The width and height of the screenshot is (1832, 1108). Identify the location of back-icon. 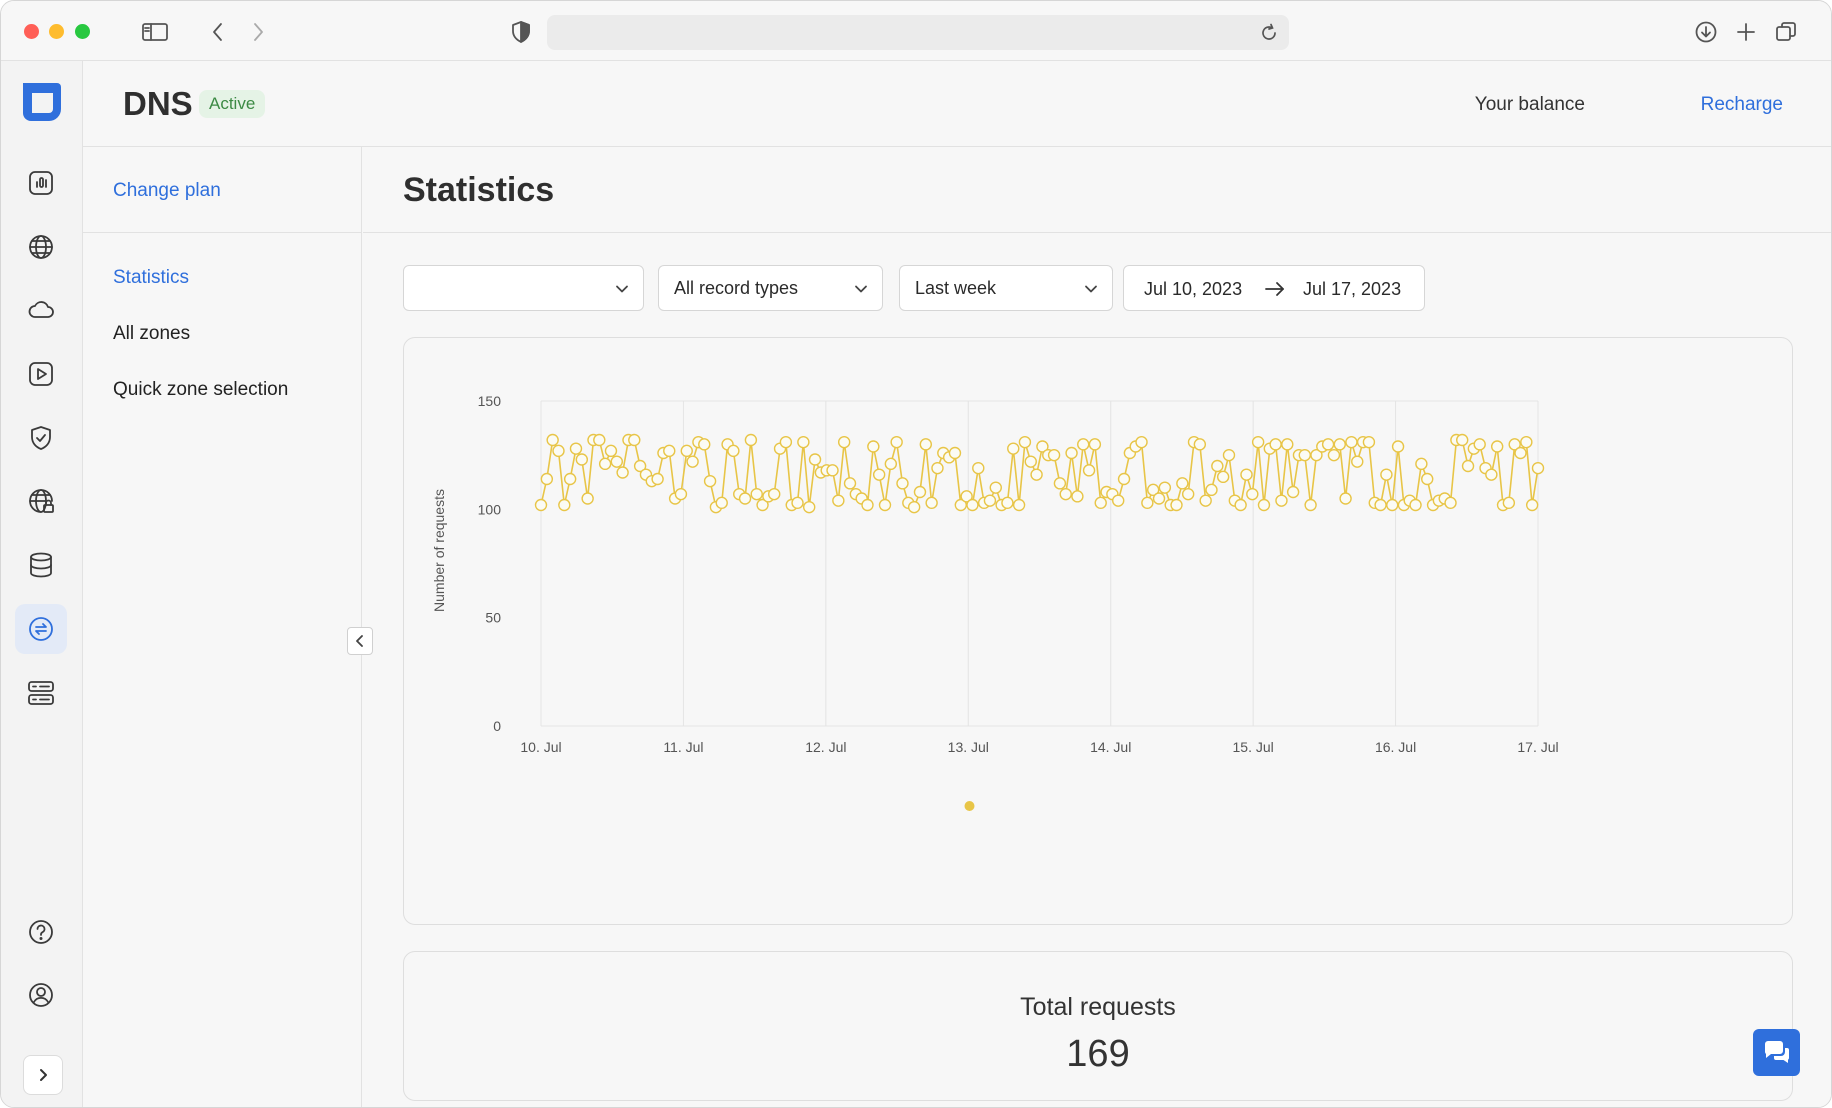
(218, 32).